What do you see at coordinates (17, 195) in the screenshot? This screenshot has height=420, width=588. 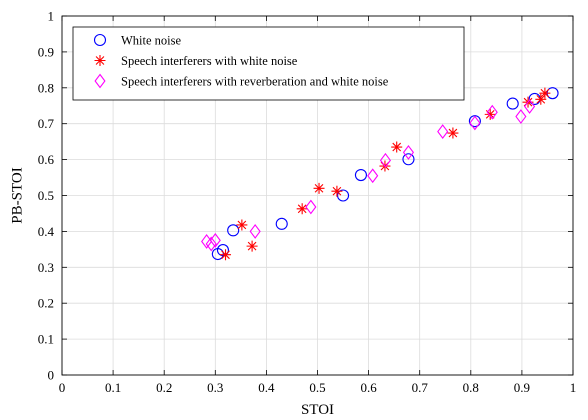 I see `y-axis-label: PB-STOI` at bounding box center [17, 195].